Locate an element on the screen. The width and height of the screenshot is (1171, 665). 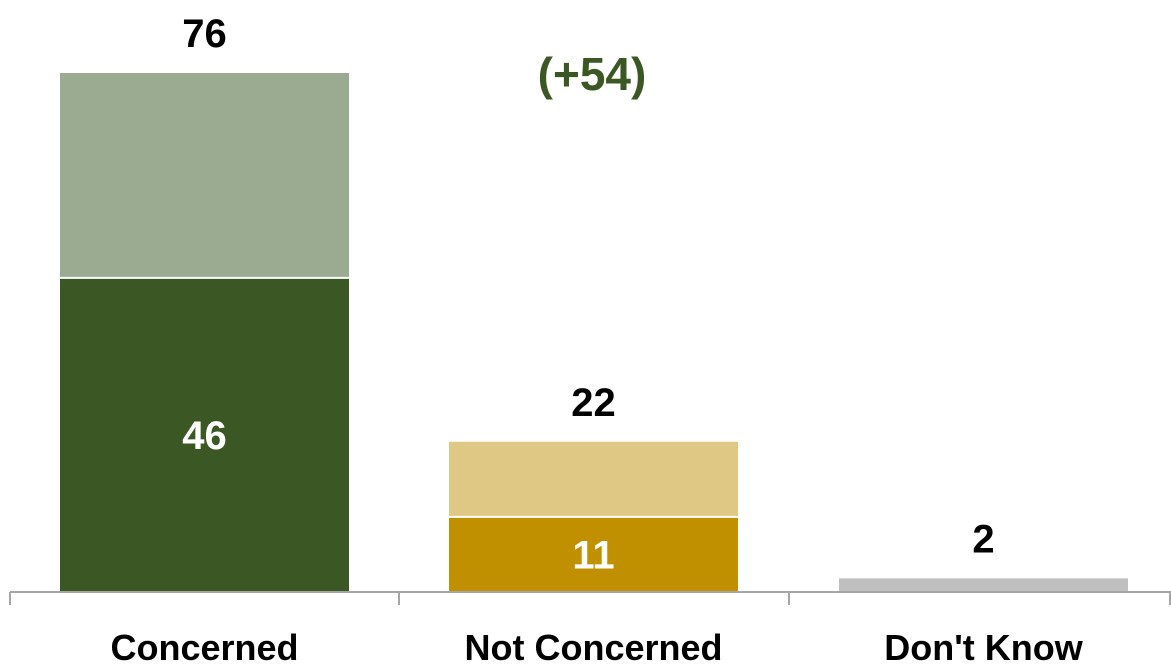
bar-not-concerned-somewhat is located at coordinates (593, 479).